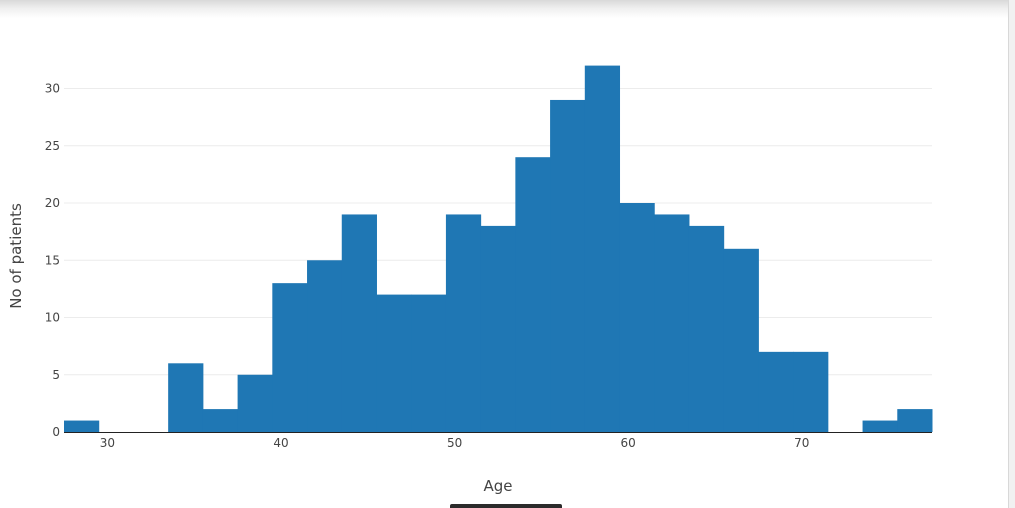 The height and width of the screenshot is (508, 1015). Describe the element at coordinates (52, 146) in the screenshot. I see `y-tick-label: 25` at that location.